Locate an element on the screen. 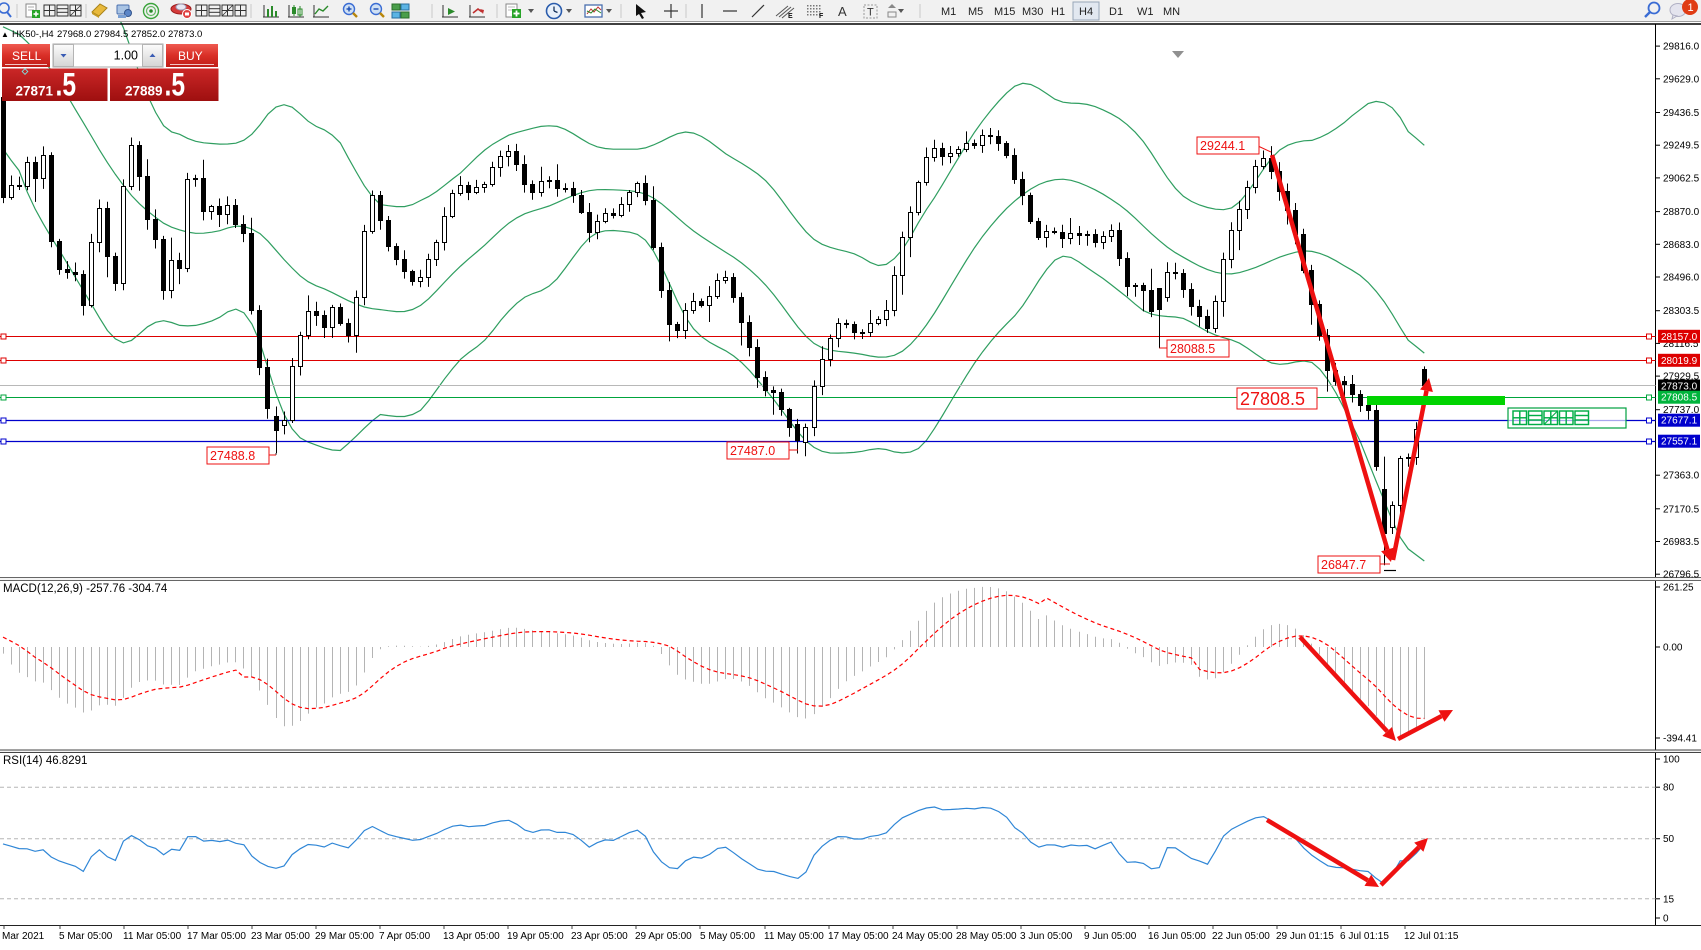 The width and height of the screenshot is (1701, 950). svg-text: 27488.8 is located at coordinates (232, 456).